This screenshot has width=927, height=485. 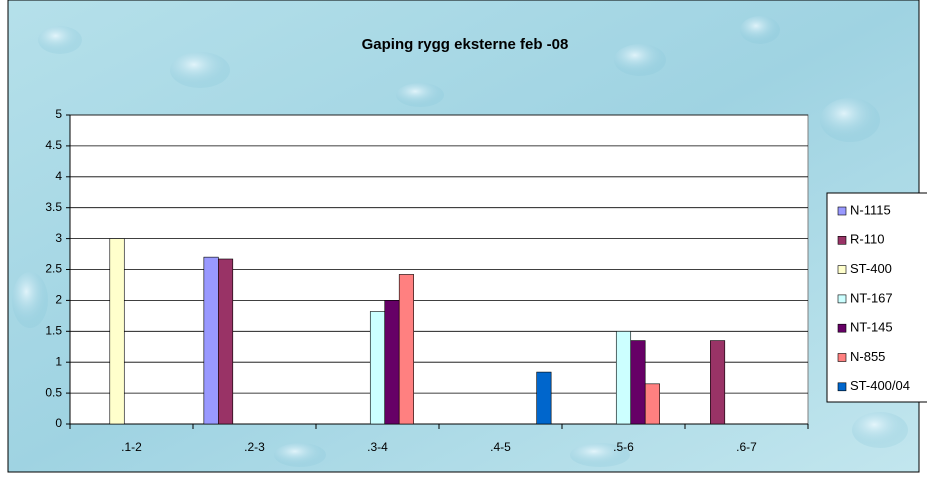 I want to click on y-tick-label: 5, so click(x=58, y=114).